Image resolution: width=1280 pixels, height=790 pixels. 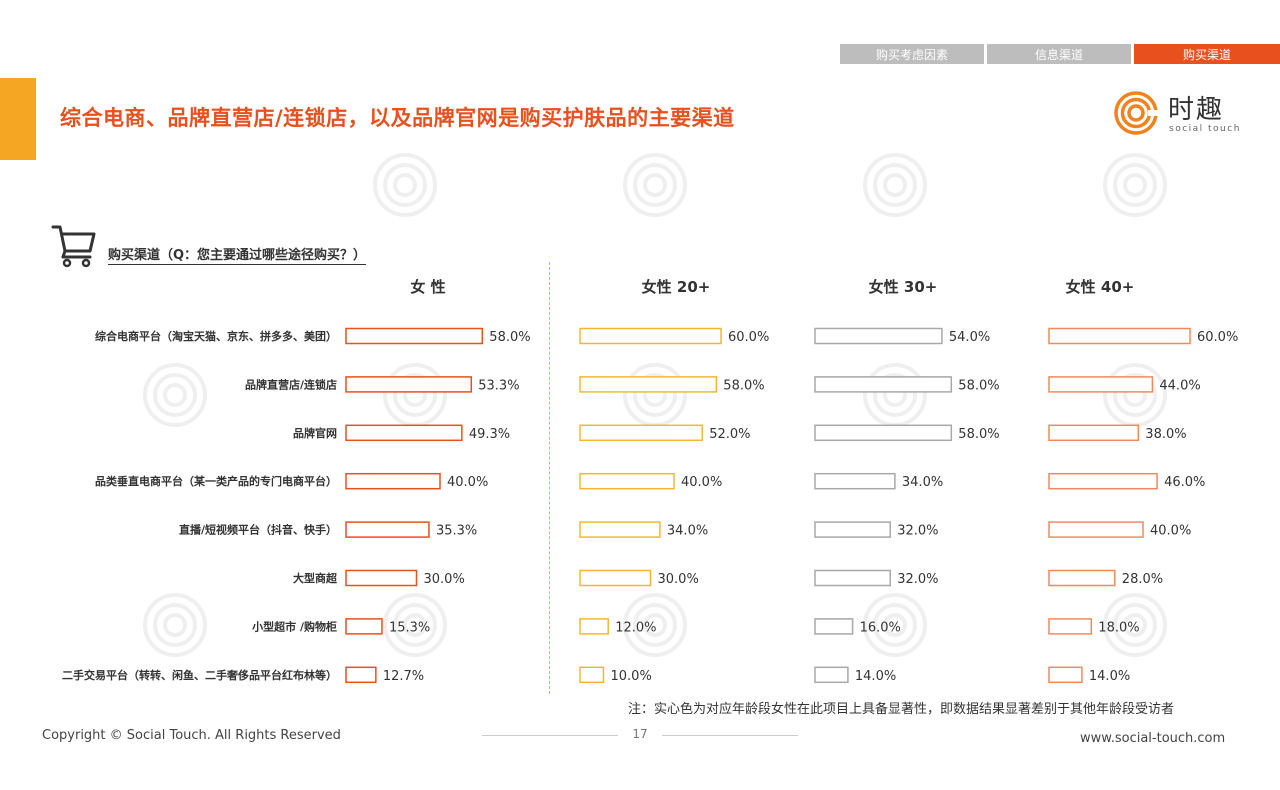 What do you see at coordinates (549, 478) in the screenshot?
I see `panel-divider` at bounding box center [549, 478].